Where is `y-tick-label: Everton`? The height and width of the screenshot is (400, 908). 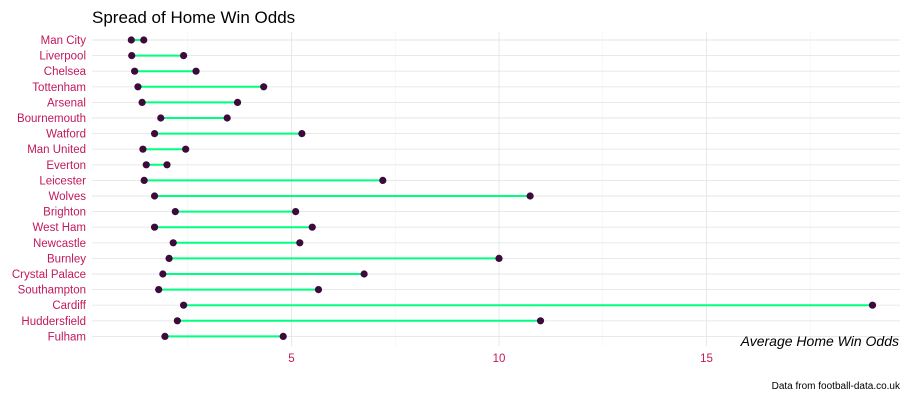
y-tick-label: Everton is located at coordinates (66, 166).